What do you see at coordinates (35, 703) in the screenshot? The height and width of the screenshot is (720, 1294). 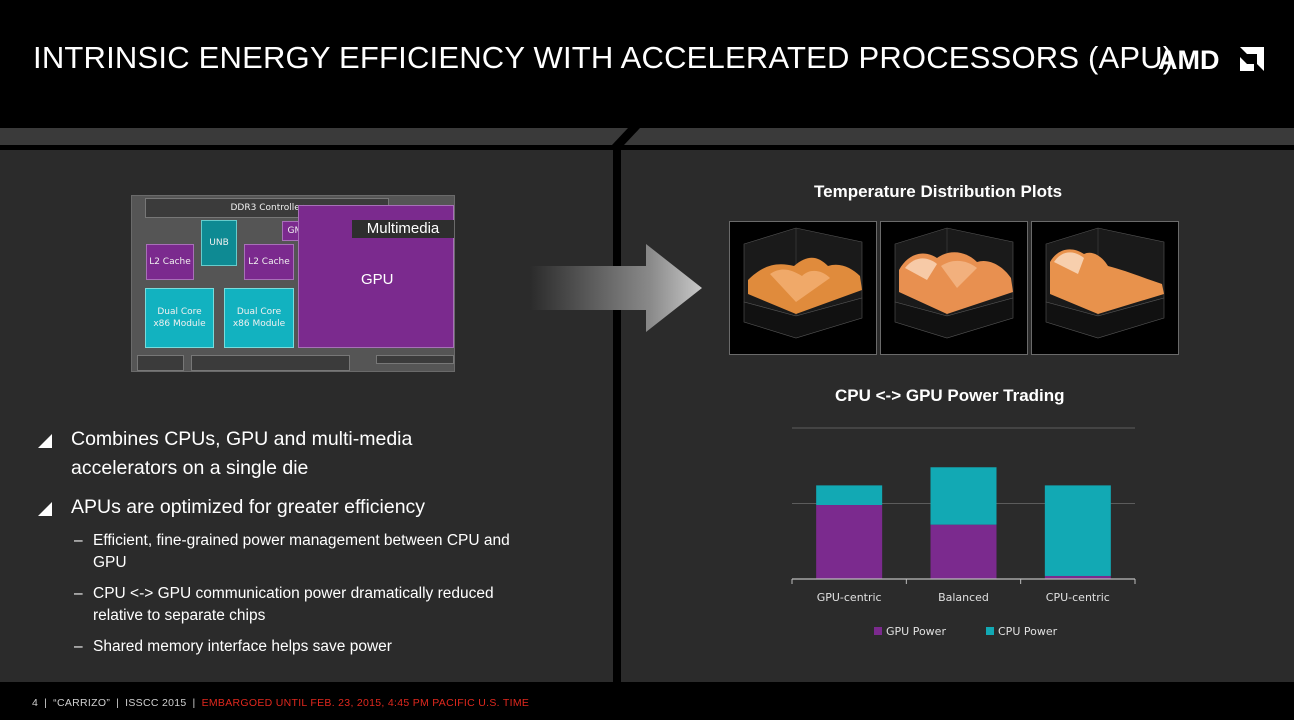 I see `page-number: 4` at bounding box center [35, 703].